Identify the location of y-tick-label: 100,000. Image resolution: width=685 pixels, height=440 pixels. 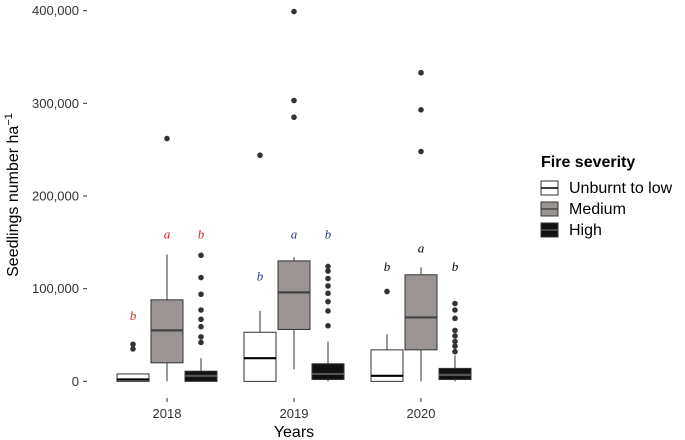
(55, 288).